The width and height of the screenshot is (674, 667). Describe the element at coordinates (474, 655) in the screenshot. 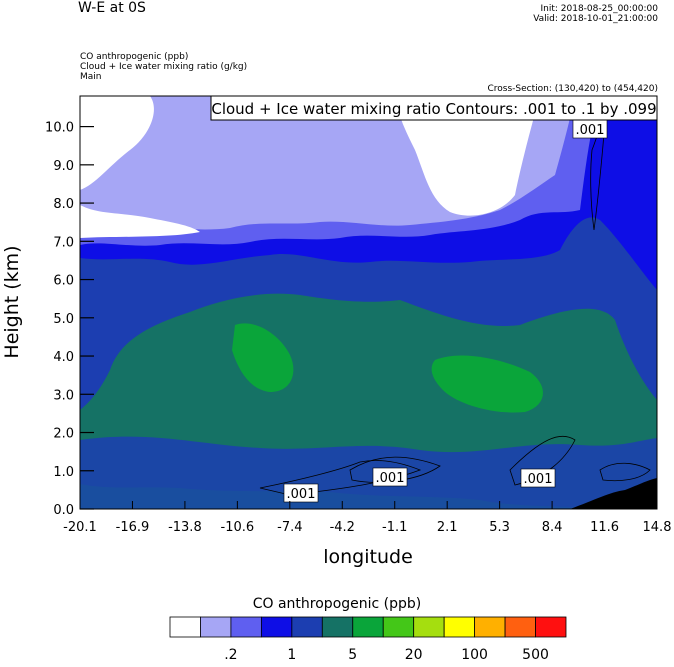

I see `colorbar-label: 100` at that location.